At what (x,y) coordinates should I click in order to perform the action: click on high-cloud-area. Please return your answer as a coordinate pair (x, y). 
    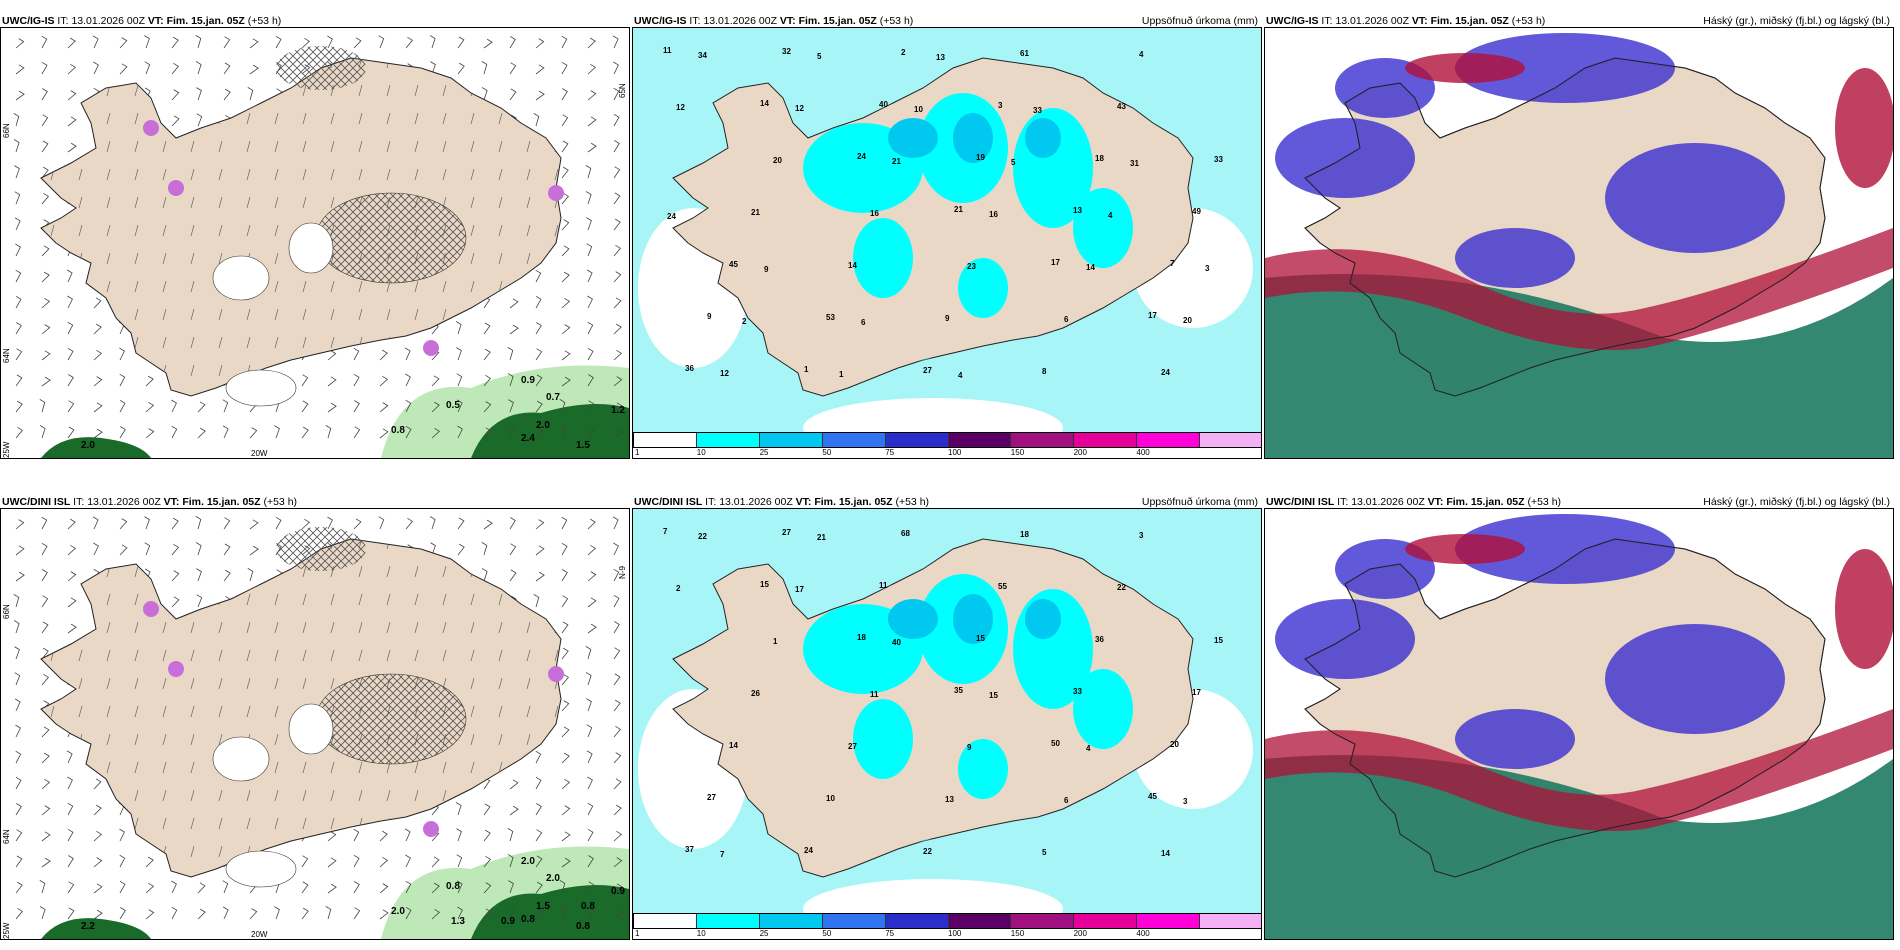
    Looking at the image, I should click on (1465, 549).